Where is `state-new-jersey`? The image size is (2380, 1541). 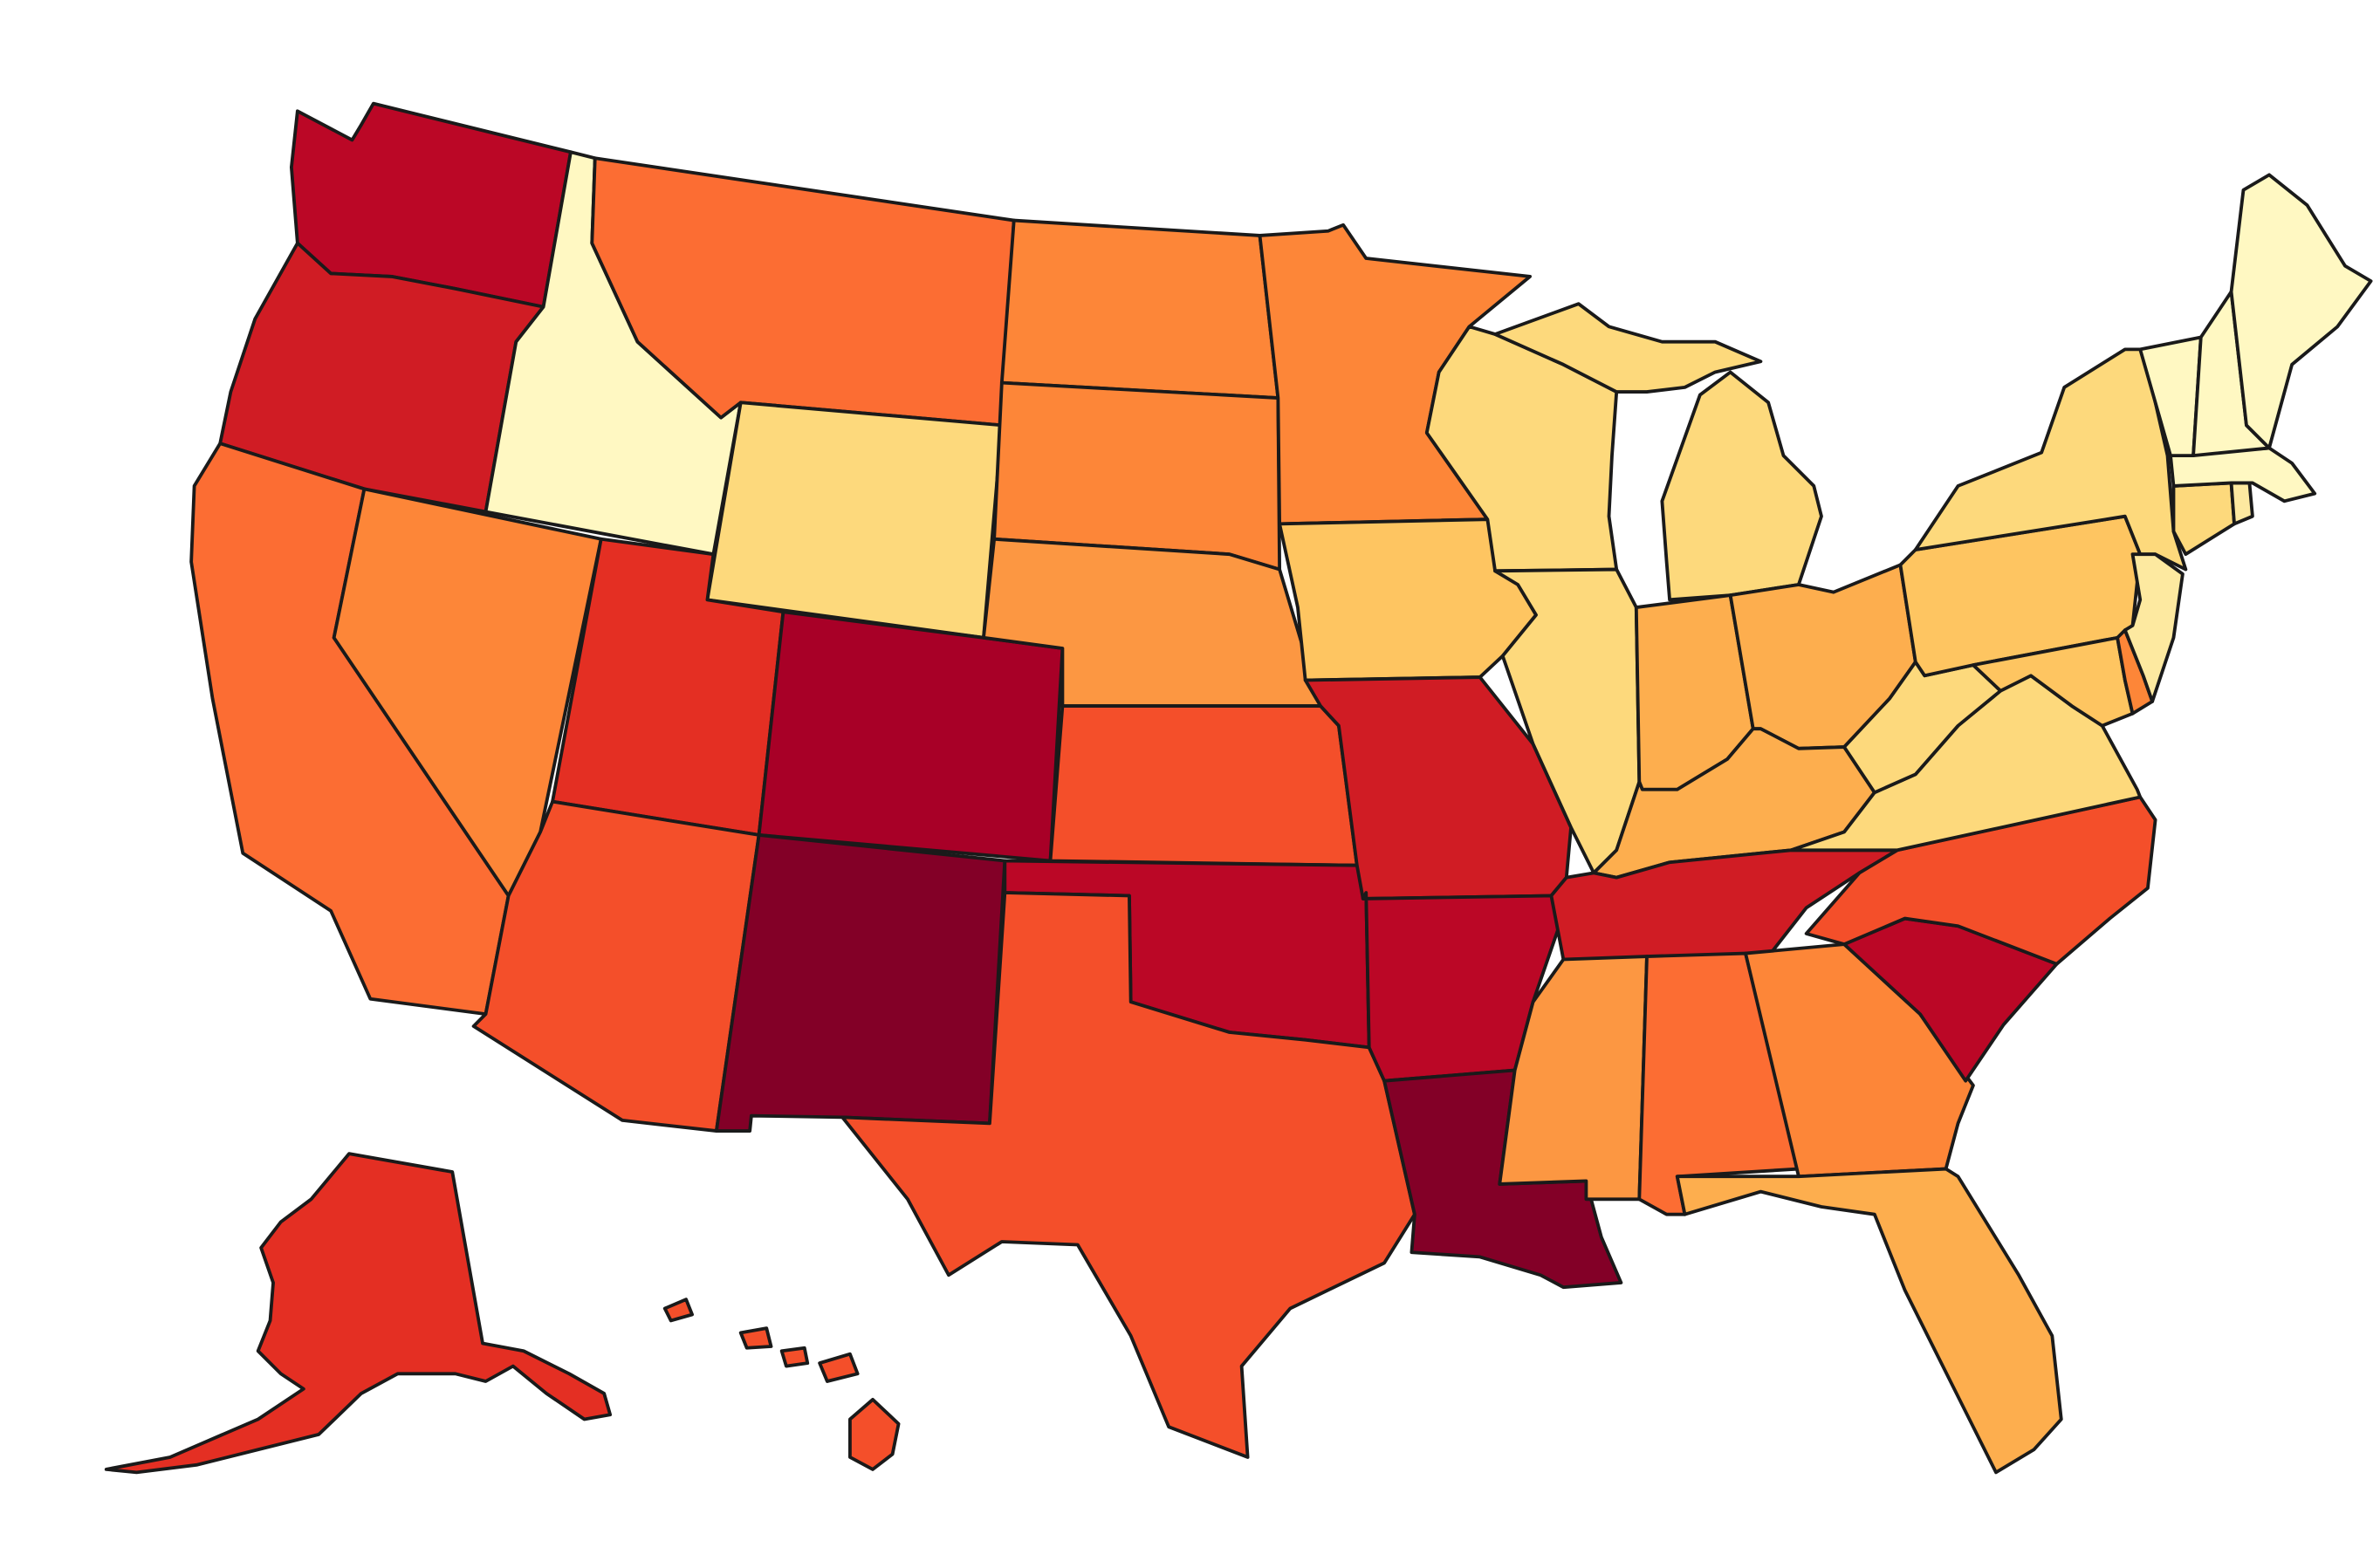
state-new-jersey is located at coordinates (2154, 628).